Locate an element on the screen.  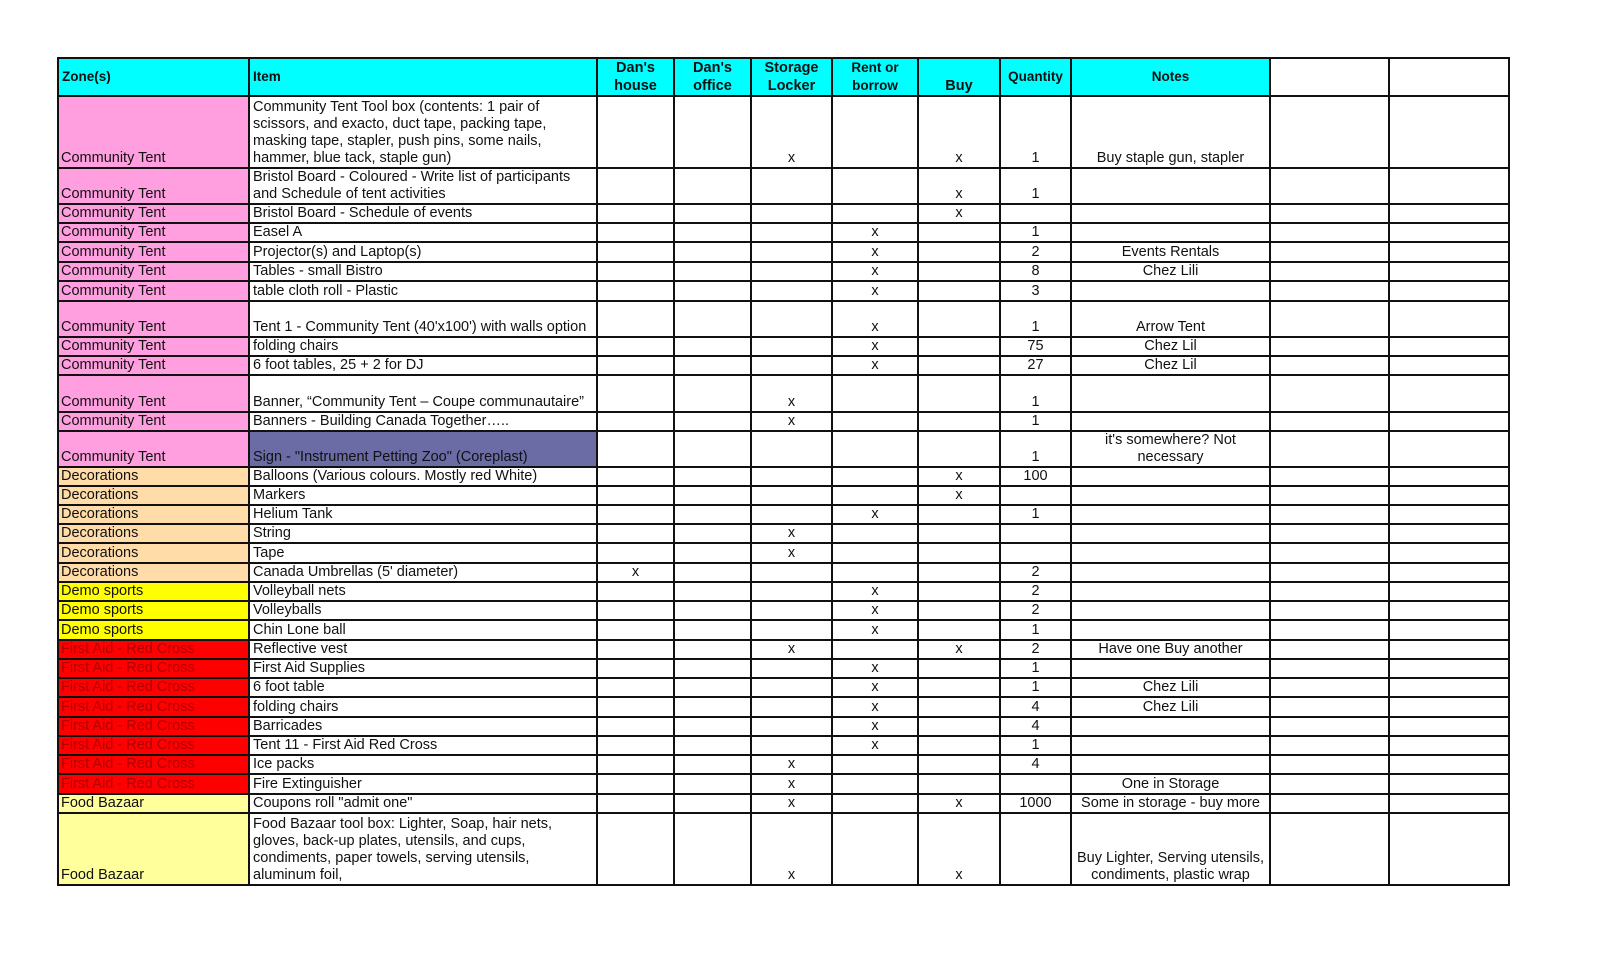
zone-cell: Food Bazaar is located at coordinates (153, 803).